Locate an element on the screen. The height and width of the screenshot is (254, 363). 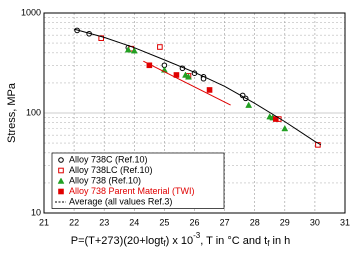
x-tick-label: 23 is located at coordinates (104, 222).